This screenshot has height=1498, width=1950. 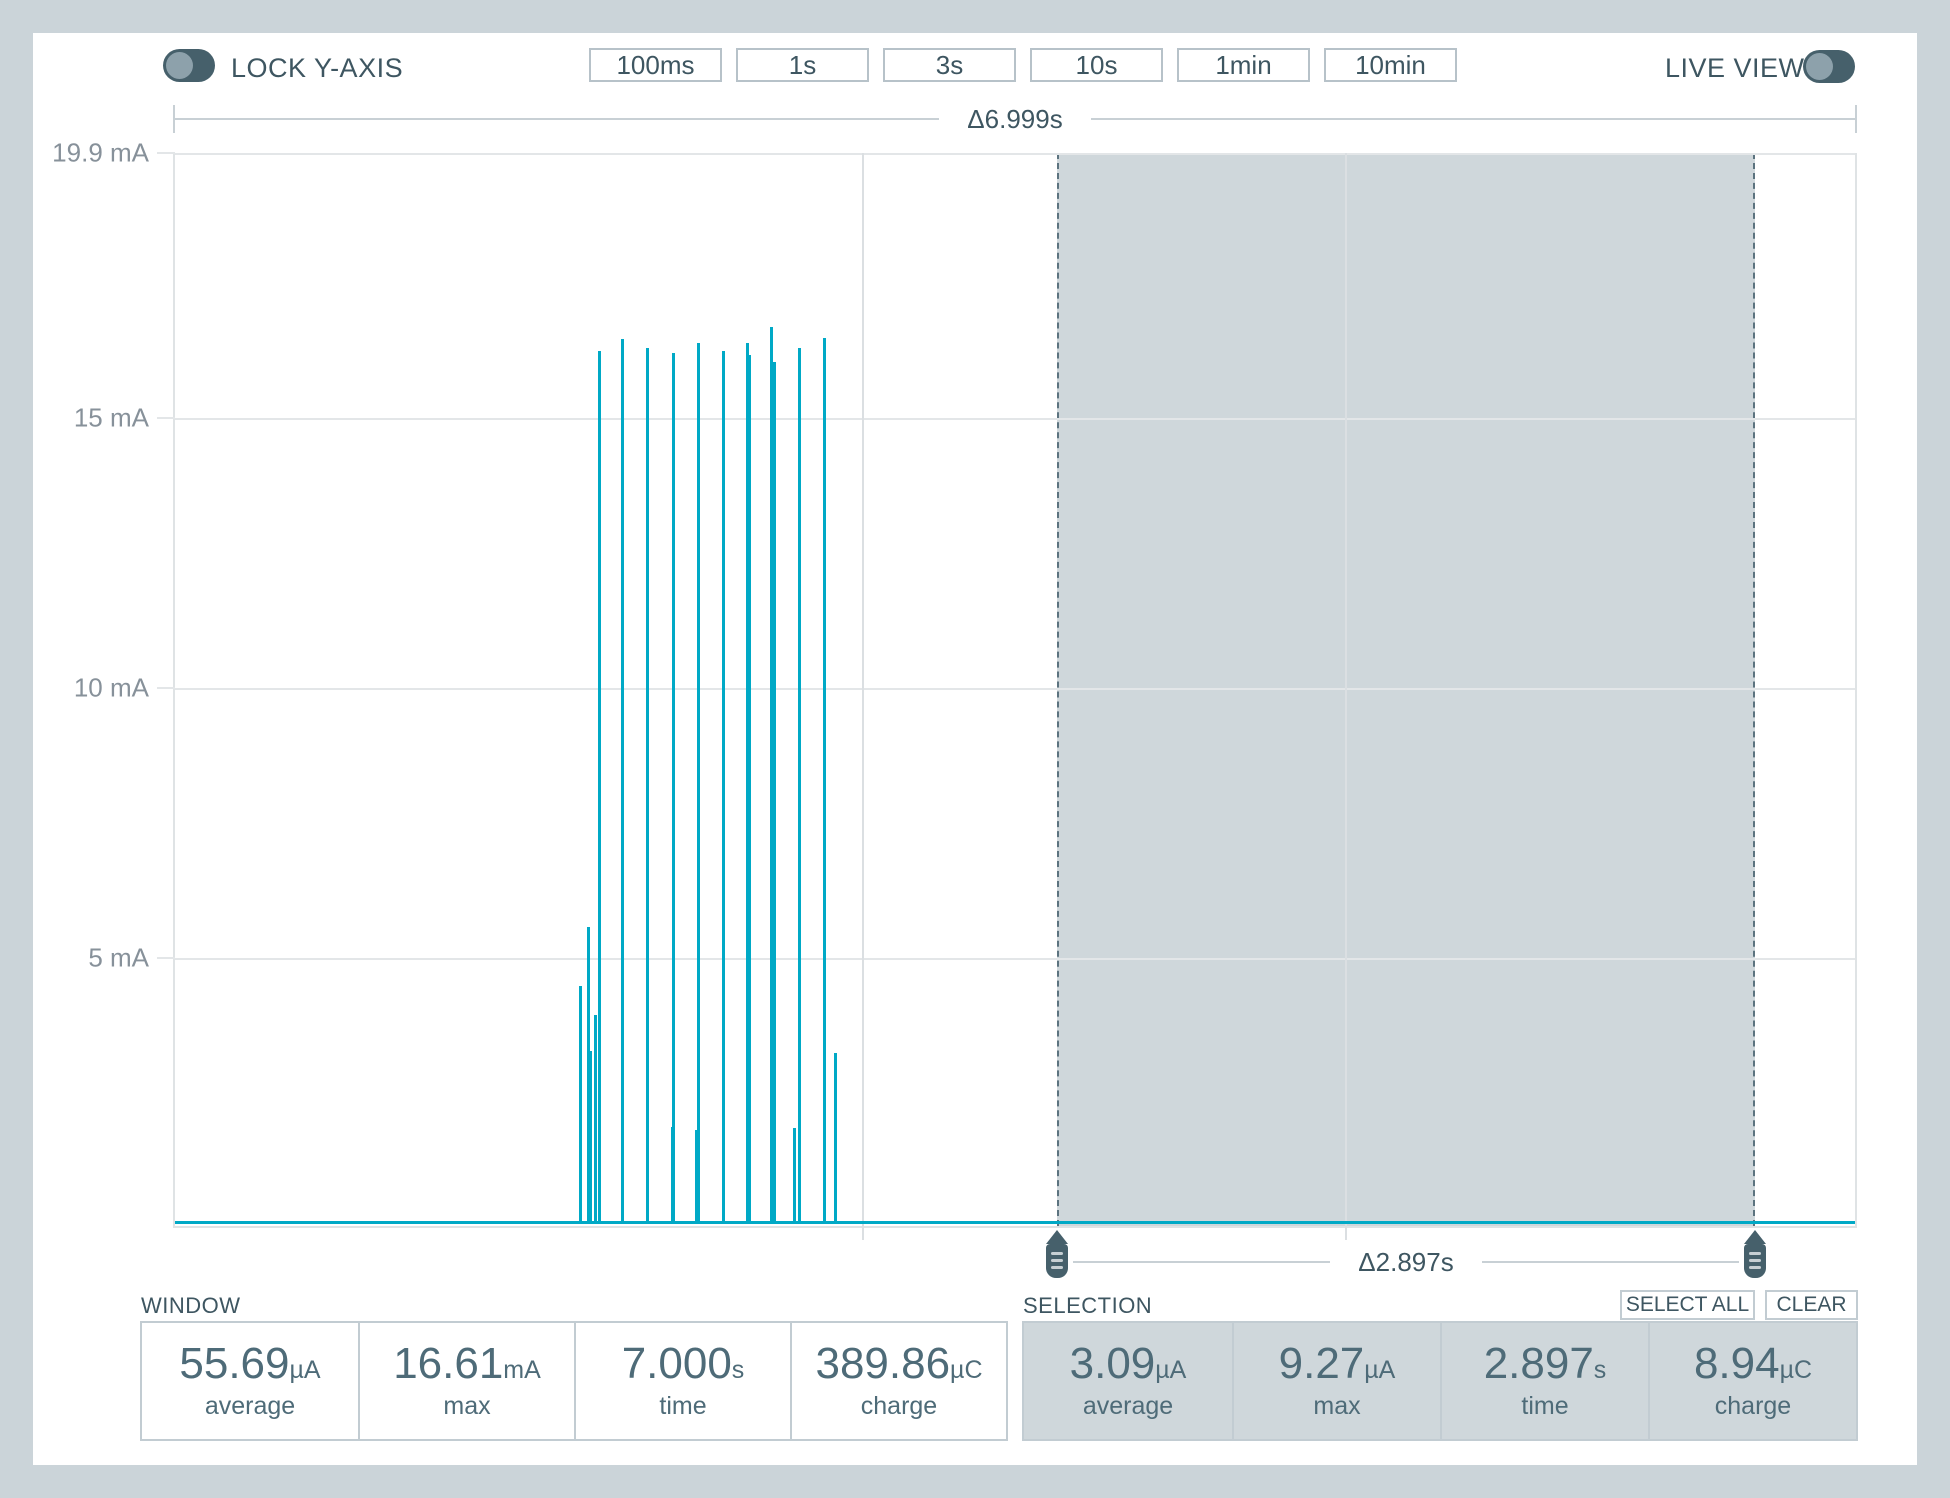 What do you see at coordinates (1687, 1305) in the screenshot?
I see `select-all-button: SELECT ALL` at bounding box center [1687, 1305].